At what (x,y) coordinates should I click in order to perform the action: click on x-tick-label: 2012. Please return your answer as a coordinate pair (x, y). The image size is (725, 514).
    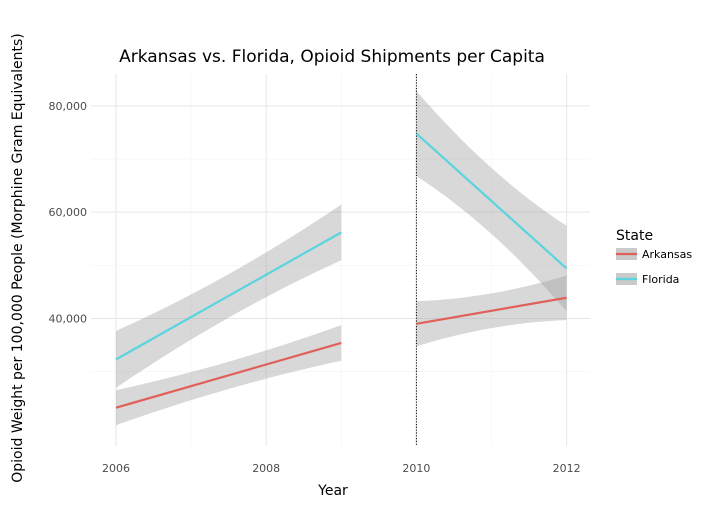
    Looking at the image, I should click on (567, 468).